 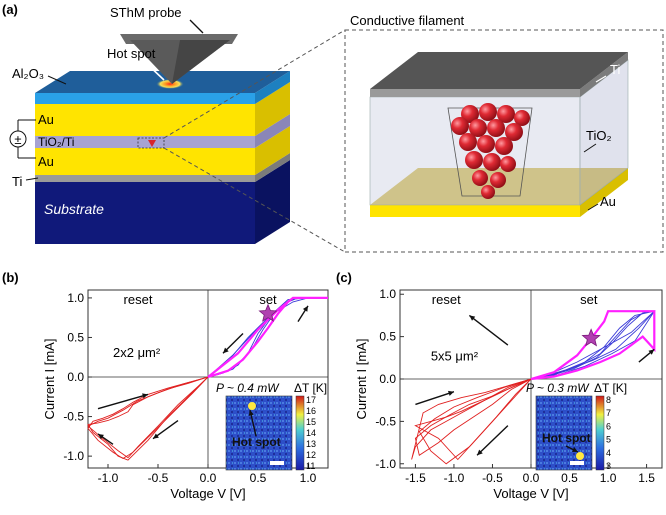 What do you see at coordinates (196, 26) in the screenshot?
I see `probe-label-leader` at bounding box center [196, 26].